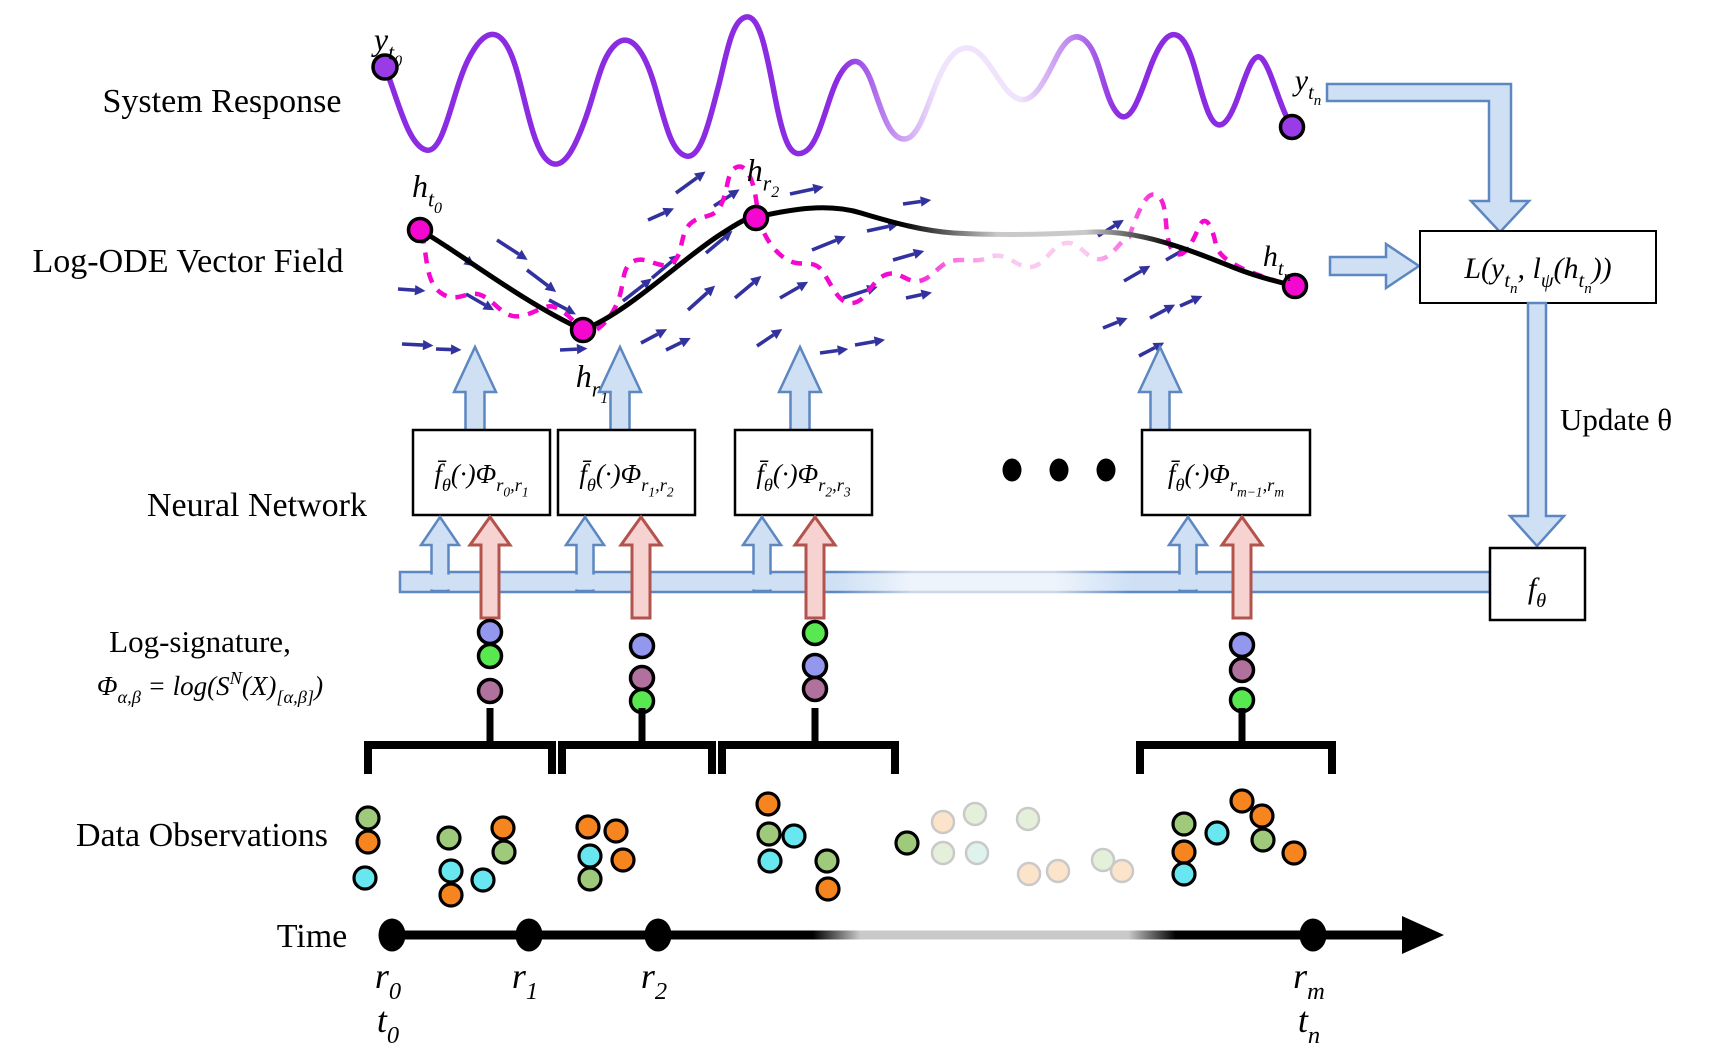  I want to click on nn-box-formula: f̄θ(·)Φr0,r1, so click(481, 479).